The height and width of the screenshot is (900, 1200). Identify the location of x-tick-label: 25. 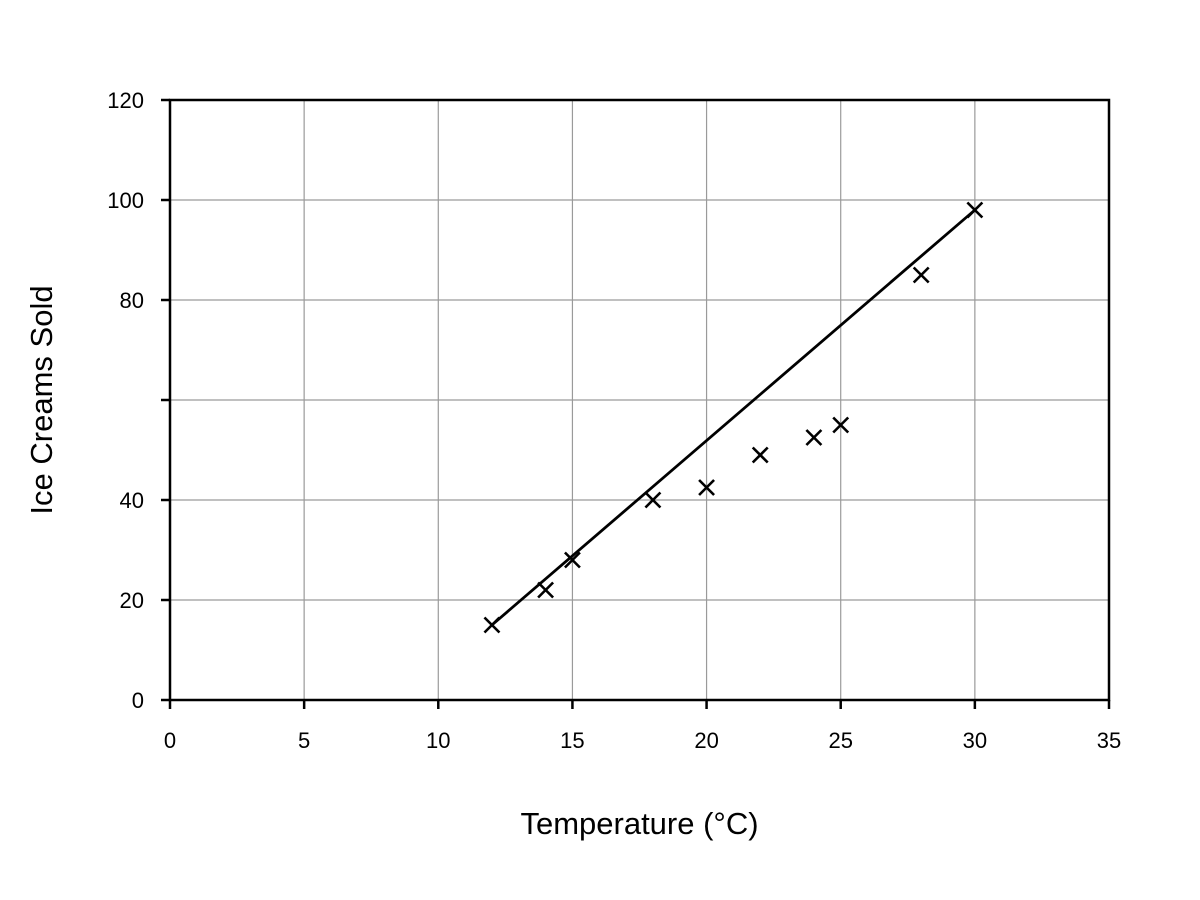
(840, 740).